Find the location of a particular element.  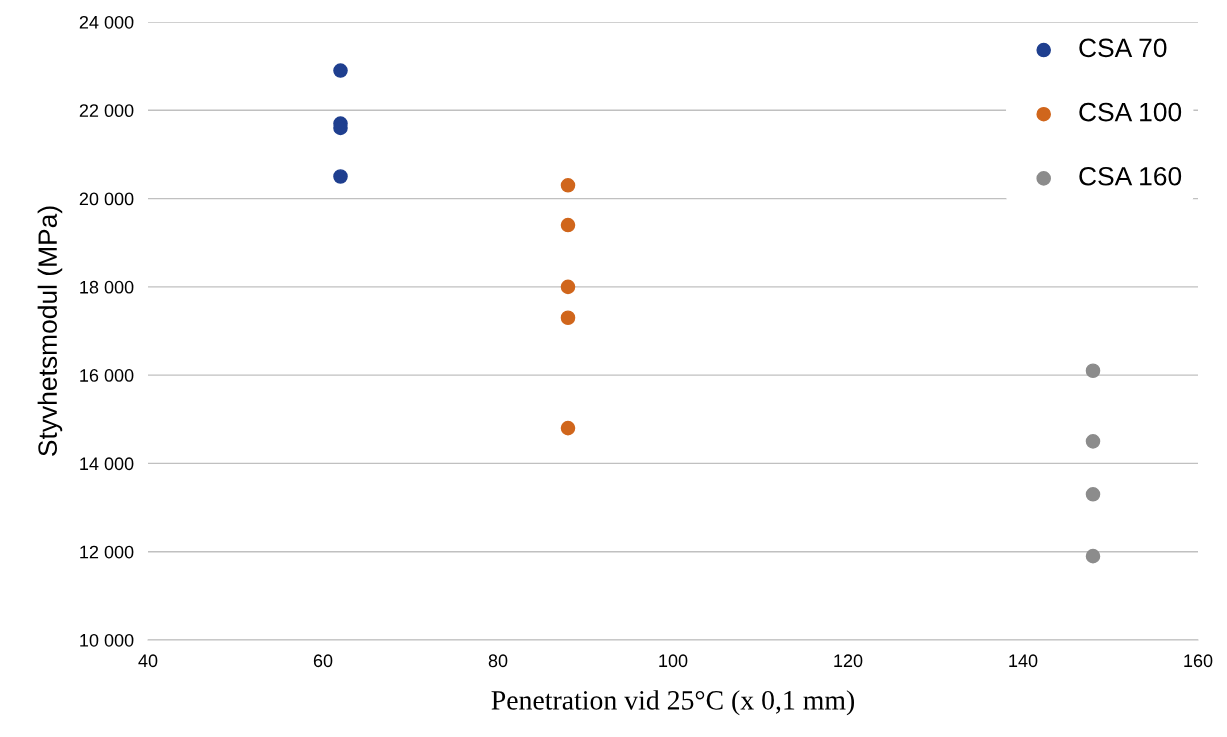

legend-label: CSA 160 is located at coordinates (1130, 176).